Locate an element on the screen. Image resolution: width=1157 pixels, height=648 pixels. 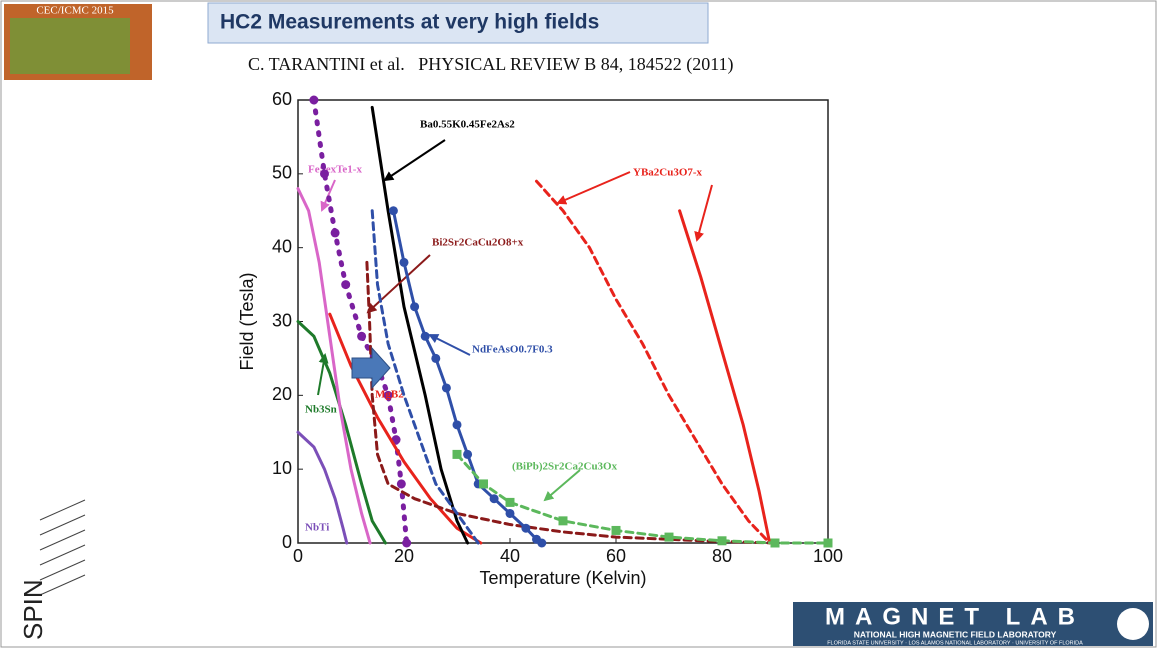
x-tick-label: 100 is located at coordinates (828, 556).